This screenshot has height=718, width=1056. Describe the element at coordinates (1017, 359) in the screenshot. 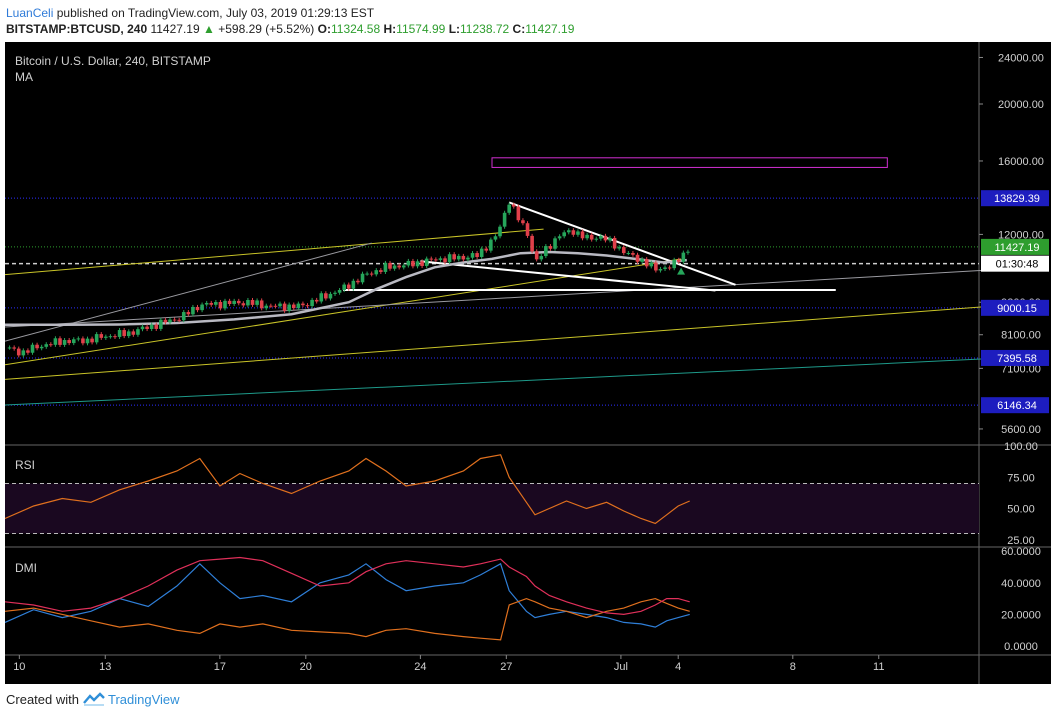

I see `price-badge-text: 7395.58` at that location.